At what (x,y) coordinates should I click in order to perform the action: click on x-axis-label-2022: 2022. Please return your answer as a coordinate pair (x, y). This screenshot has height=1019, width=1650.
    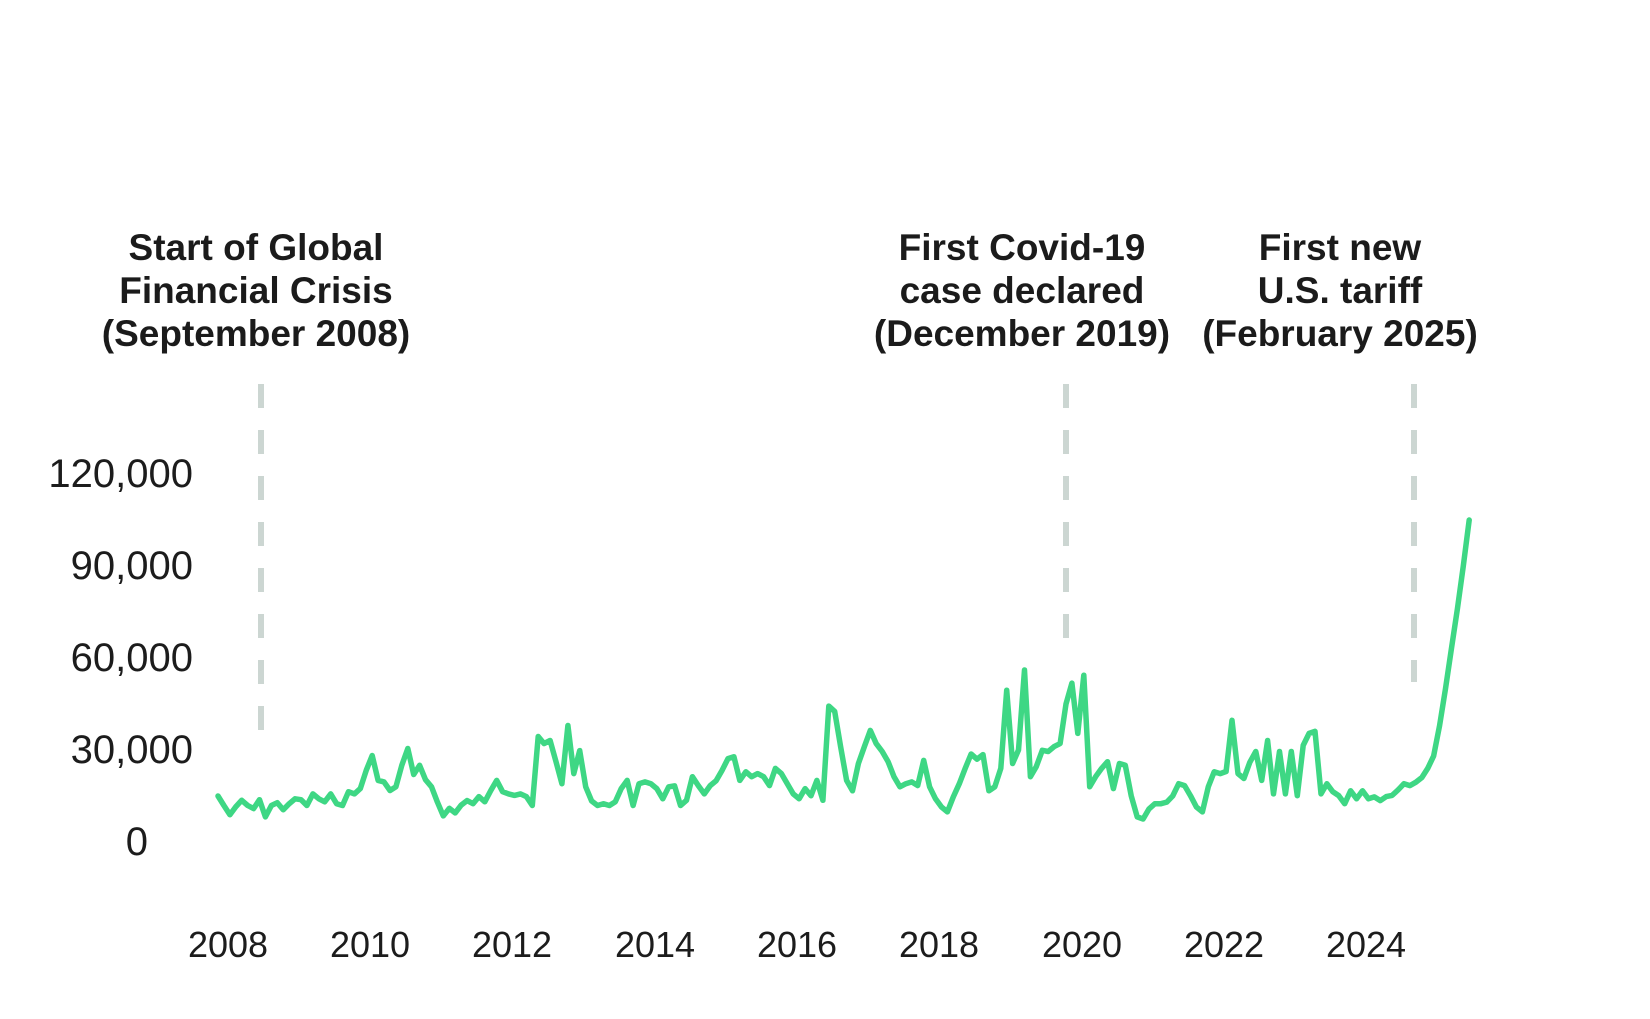
    Looking at the image, I should click on (1224, 944).